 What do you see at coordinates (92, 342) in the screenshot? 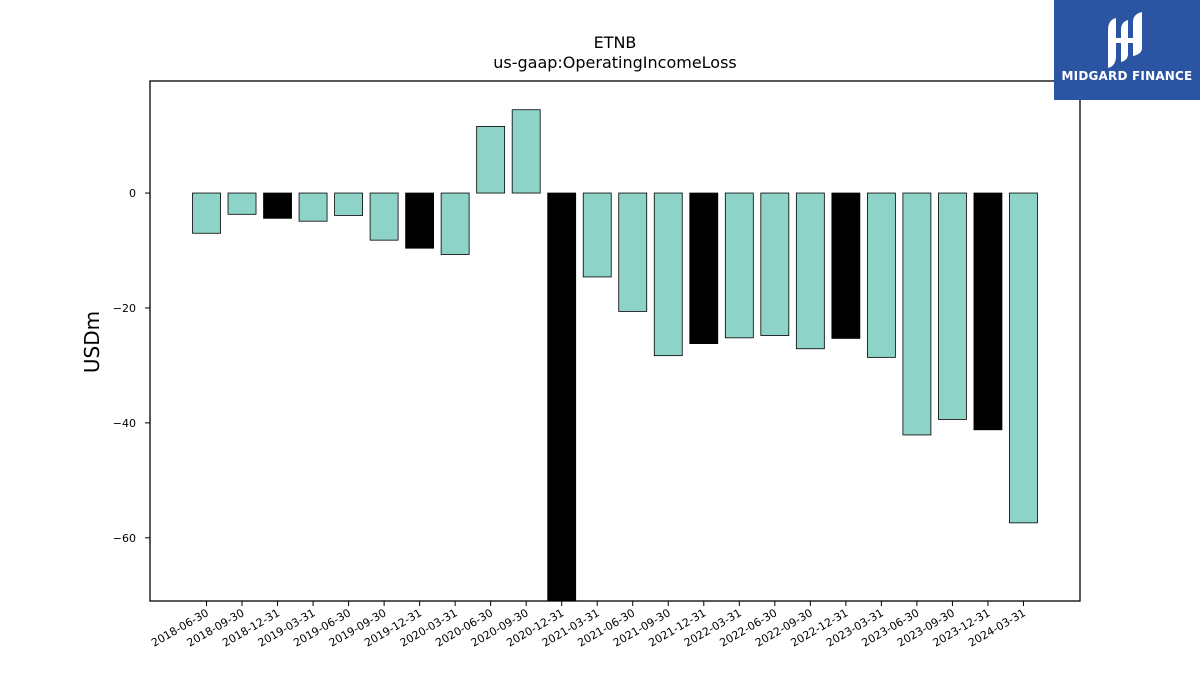
I see `y-axis-label: USDm` at bounding box center [92, 342].